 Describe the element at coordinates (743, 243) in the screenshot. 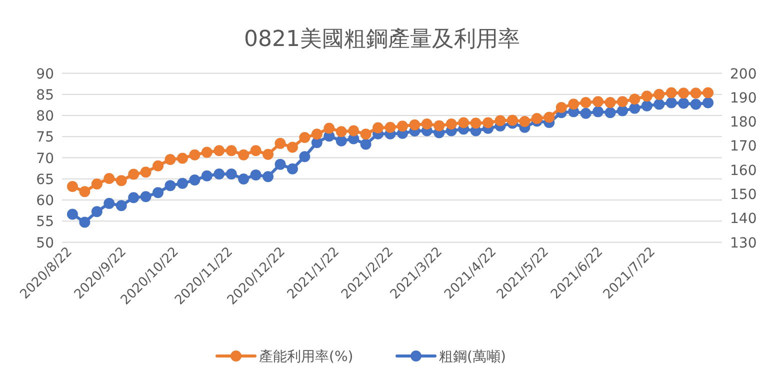

I see `y2-tick-label: 130` at that location.